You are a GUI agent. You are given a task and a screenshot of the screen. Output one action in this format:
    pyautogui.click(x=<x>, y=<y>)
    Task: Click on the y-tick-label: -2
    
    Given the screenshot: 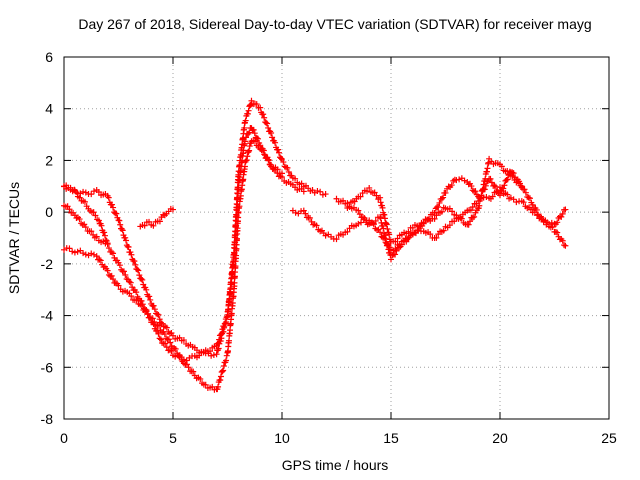 What is the action you would take?
    pyautogui.click(x=47, y=264)
    